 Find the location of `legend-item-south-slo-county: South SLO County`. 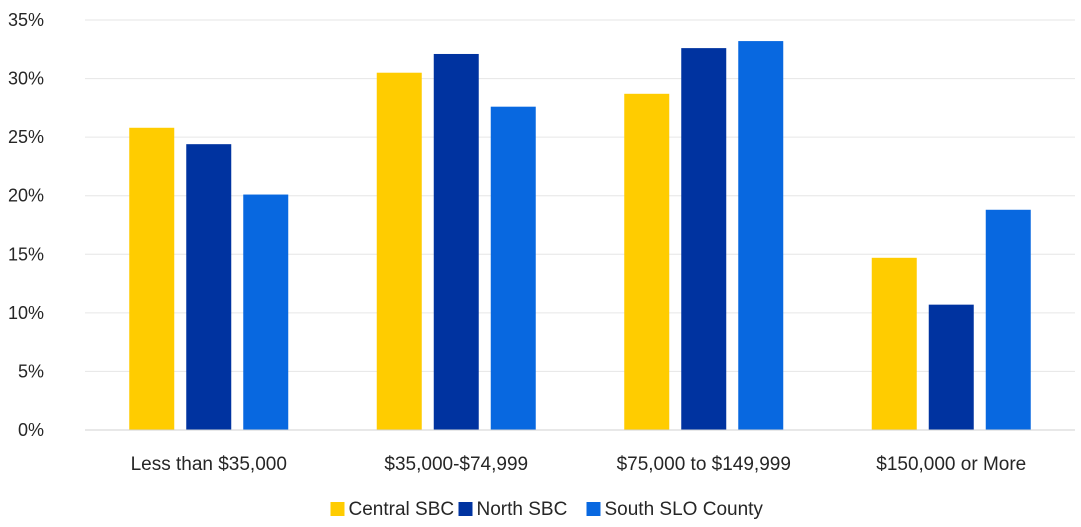

legend-item-south-slo-county: South SLO County is located at coordinates (675, 509).